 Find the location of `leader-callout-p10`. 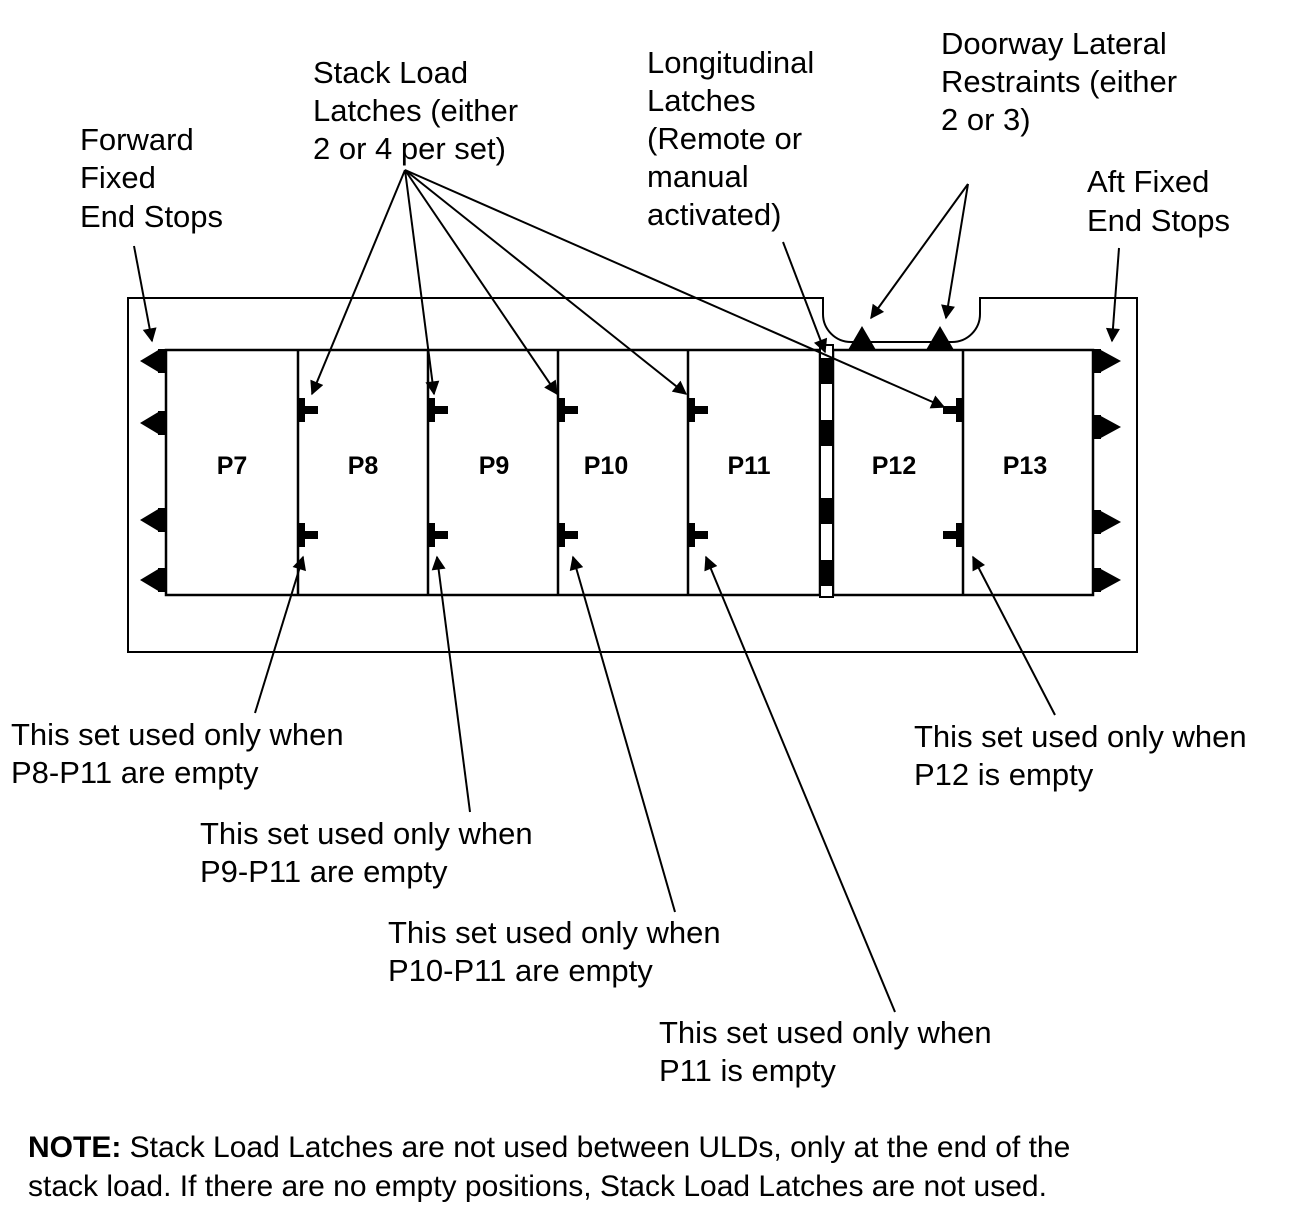

leader-callout-p10 is located at coordinates (622, 734).